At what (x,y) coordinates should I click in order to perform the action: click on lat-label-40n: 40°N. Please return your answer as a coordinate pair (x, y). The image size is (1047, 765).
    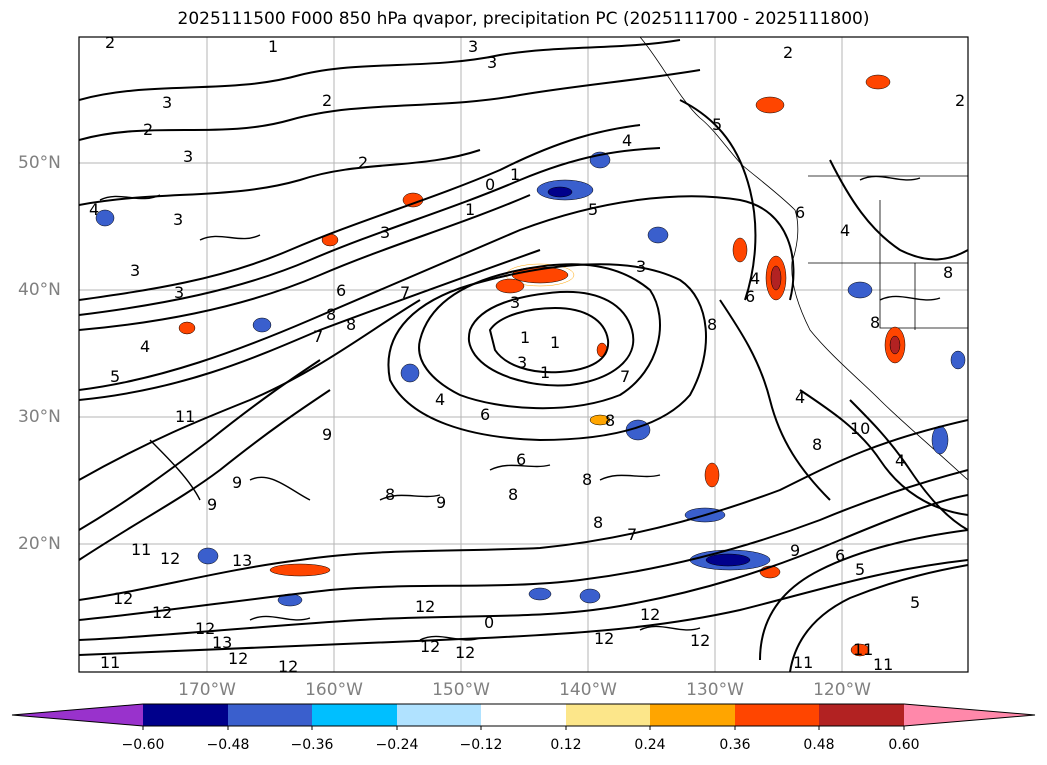
    Looking at the image, I should click on (39, 290).